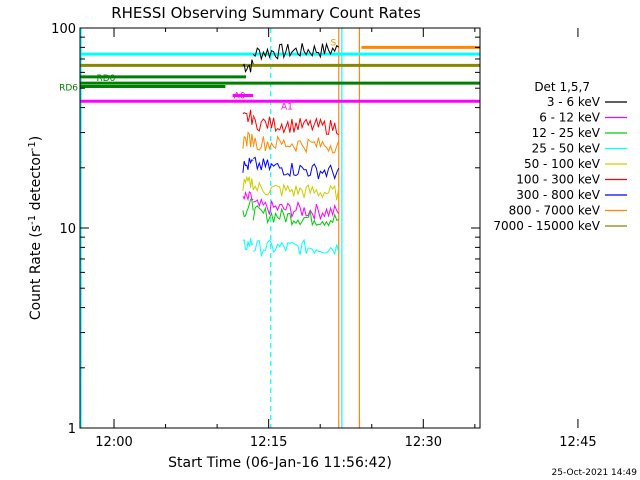 The image size is (640, 480). What do you see at coordinates (32, 220) in the screenshot?
I see `y-axis-label-sup: -1` at bounding box center [32, 220].